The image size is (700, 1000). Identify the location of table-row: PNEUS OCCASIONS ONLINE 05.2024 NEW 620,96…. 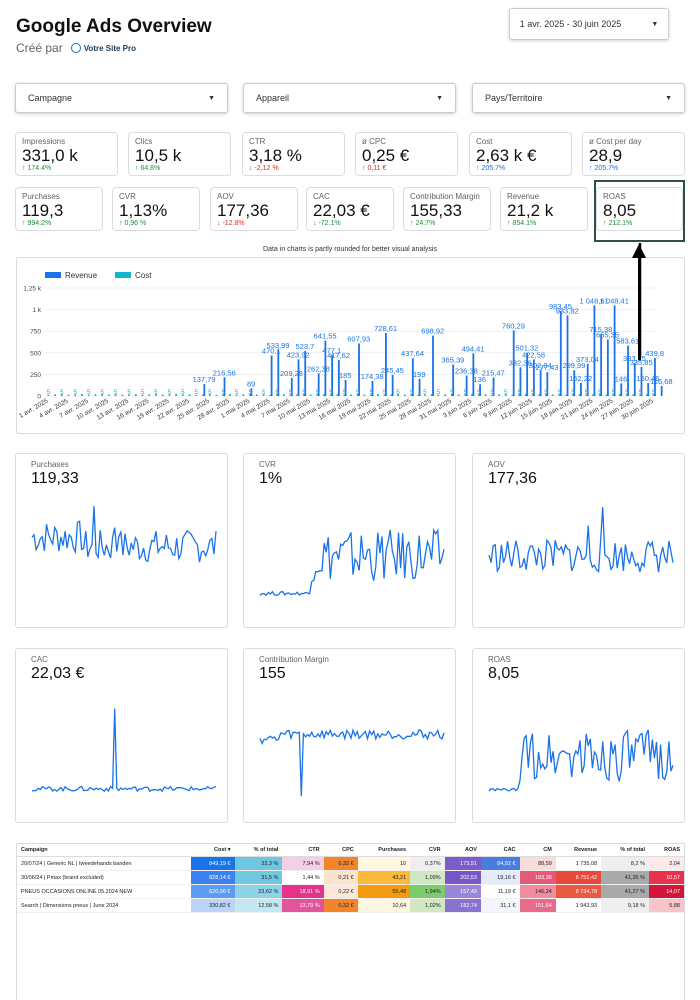
(350, 891).